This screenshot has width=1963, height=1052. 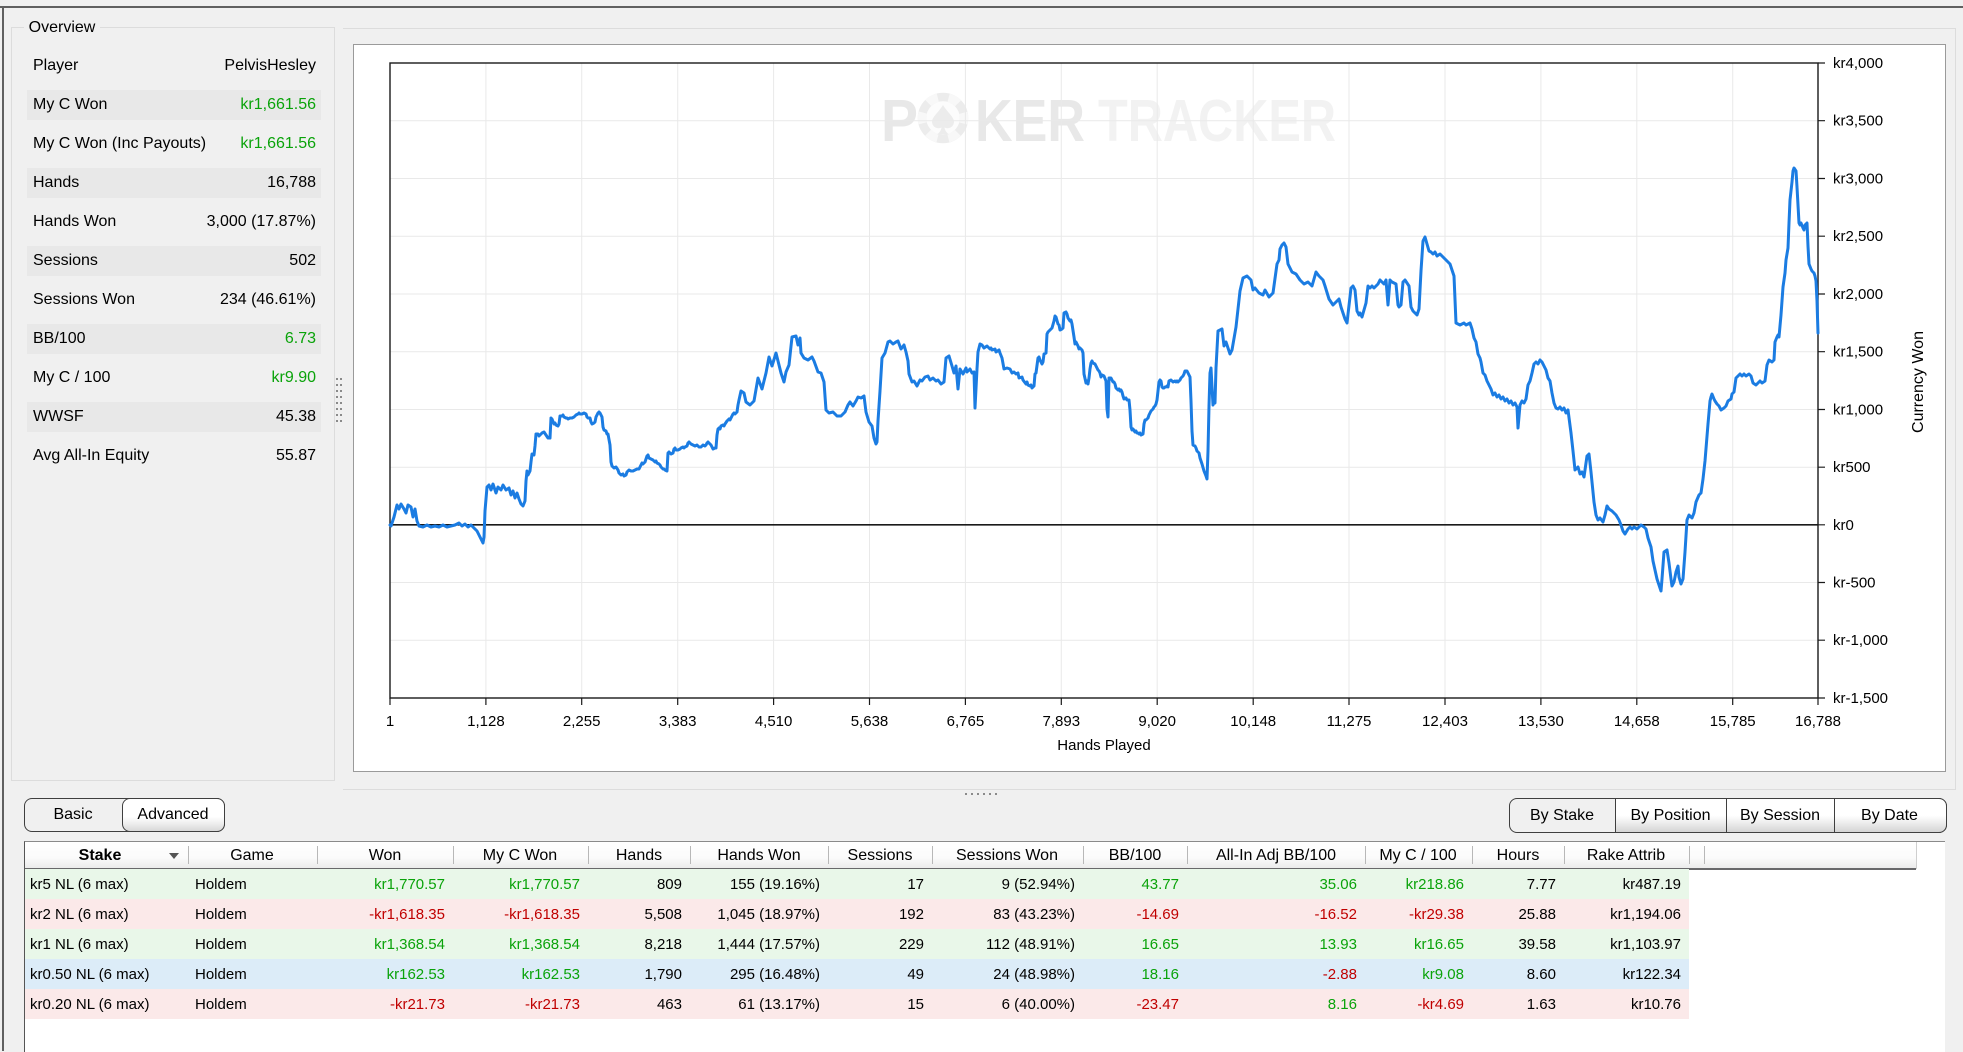 What do you see at coordinates (486, 721) in the screenshot?
I see `svg-text: 1,128` at bounding box center [486, 721].